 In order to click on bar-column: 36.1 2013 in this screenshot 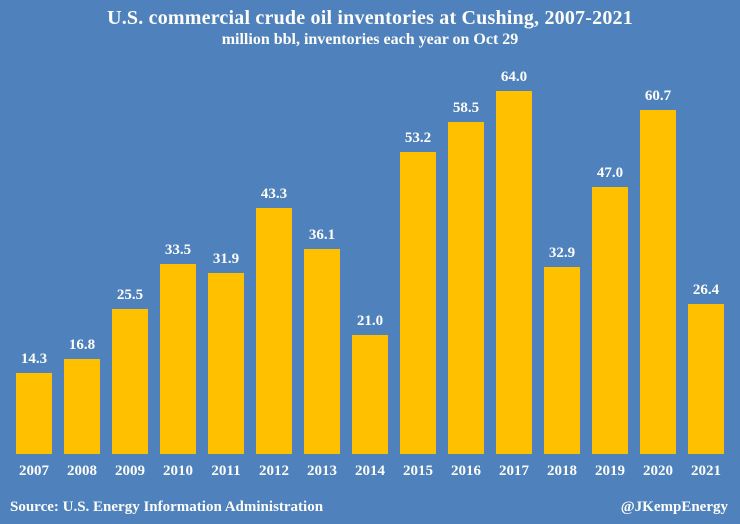, I will do `click(322, 270)`.